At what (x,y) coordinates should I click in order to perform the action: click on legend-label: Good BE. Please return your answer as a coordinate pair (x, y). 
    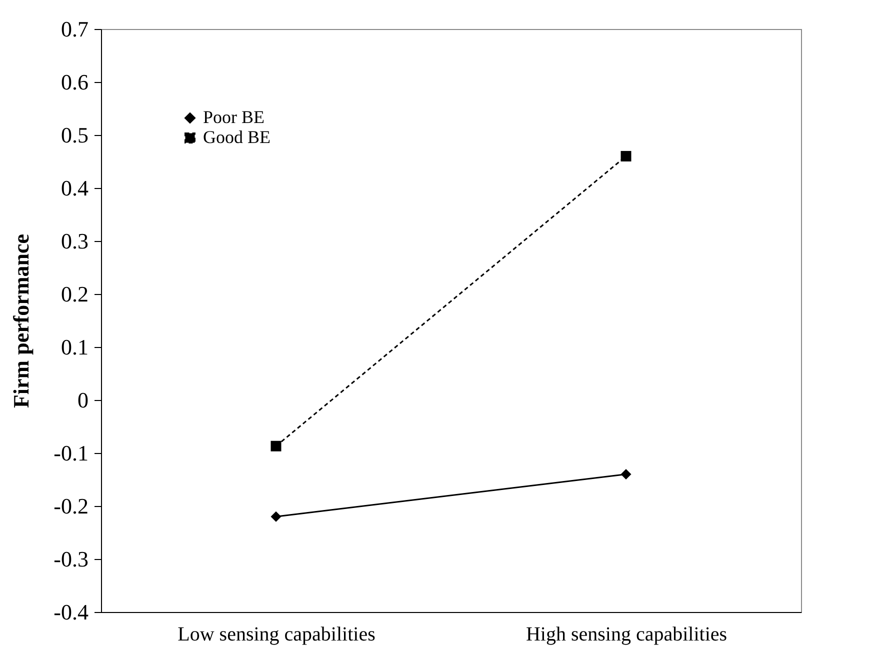
    Looking at the image, I should click on (237, 137).